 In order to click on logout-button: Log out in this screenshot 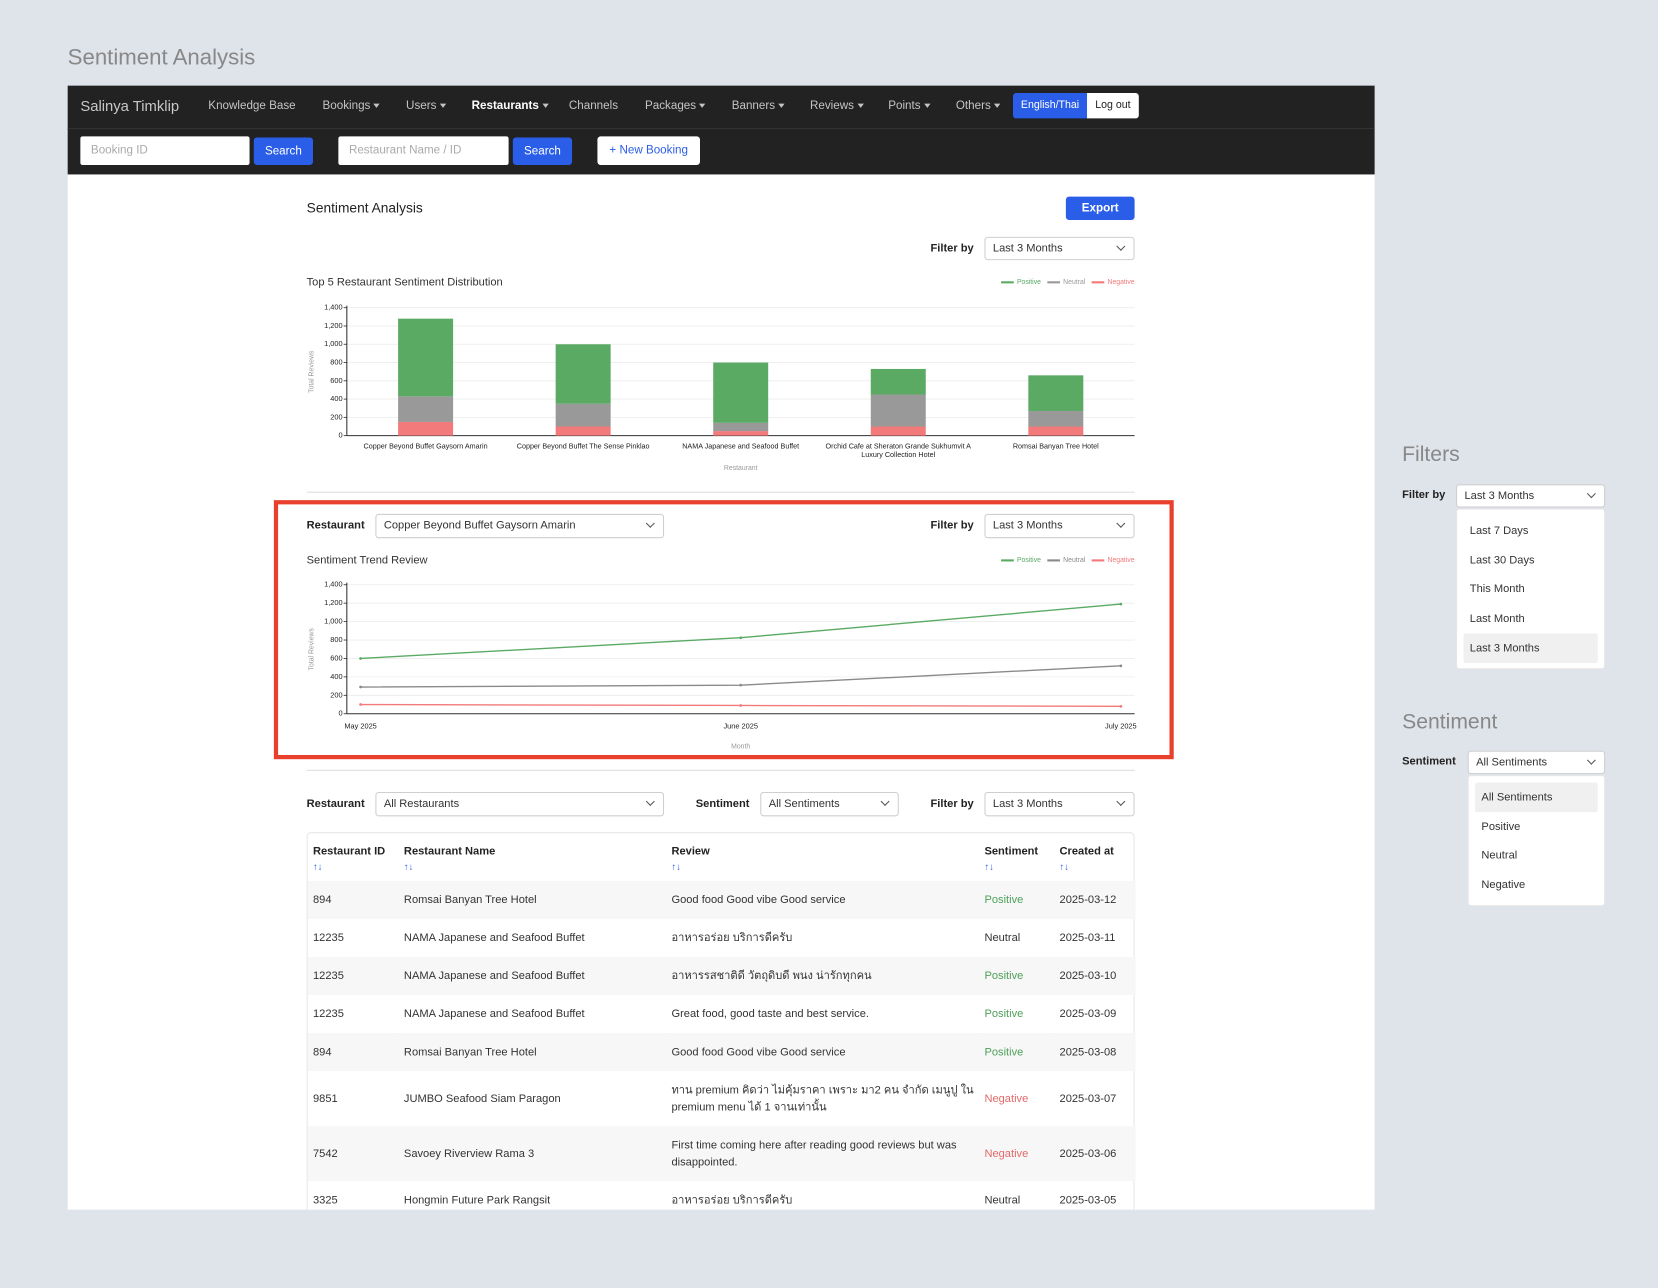, I will do `click(1113, 106)`.